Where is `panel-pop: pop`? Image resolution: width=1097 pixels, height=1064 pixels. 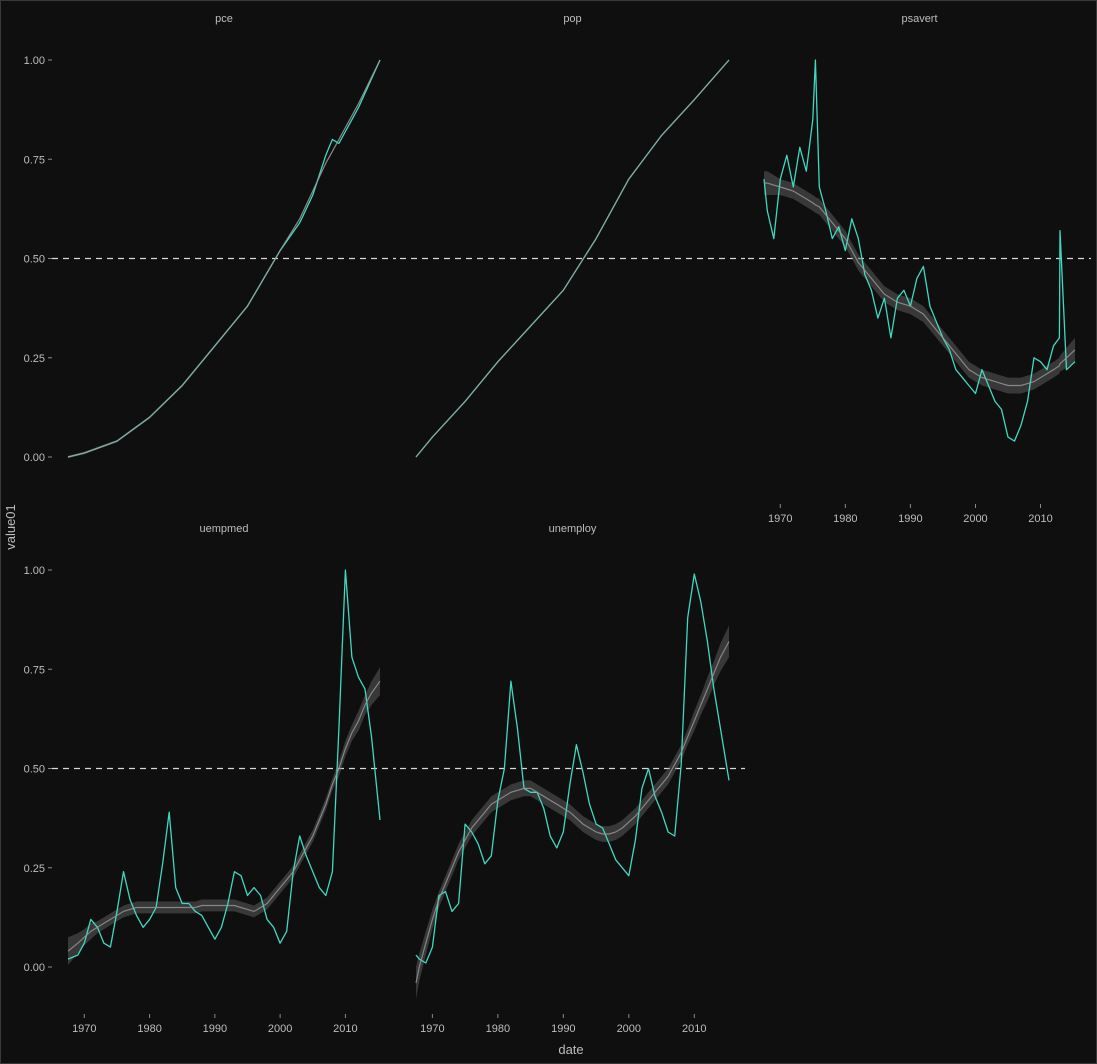
panel-pop: pop is located at coordinates (572, 235).